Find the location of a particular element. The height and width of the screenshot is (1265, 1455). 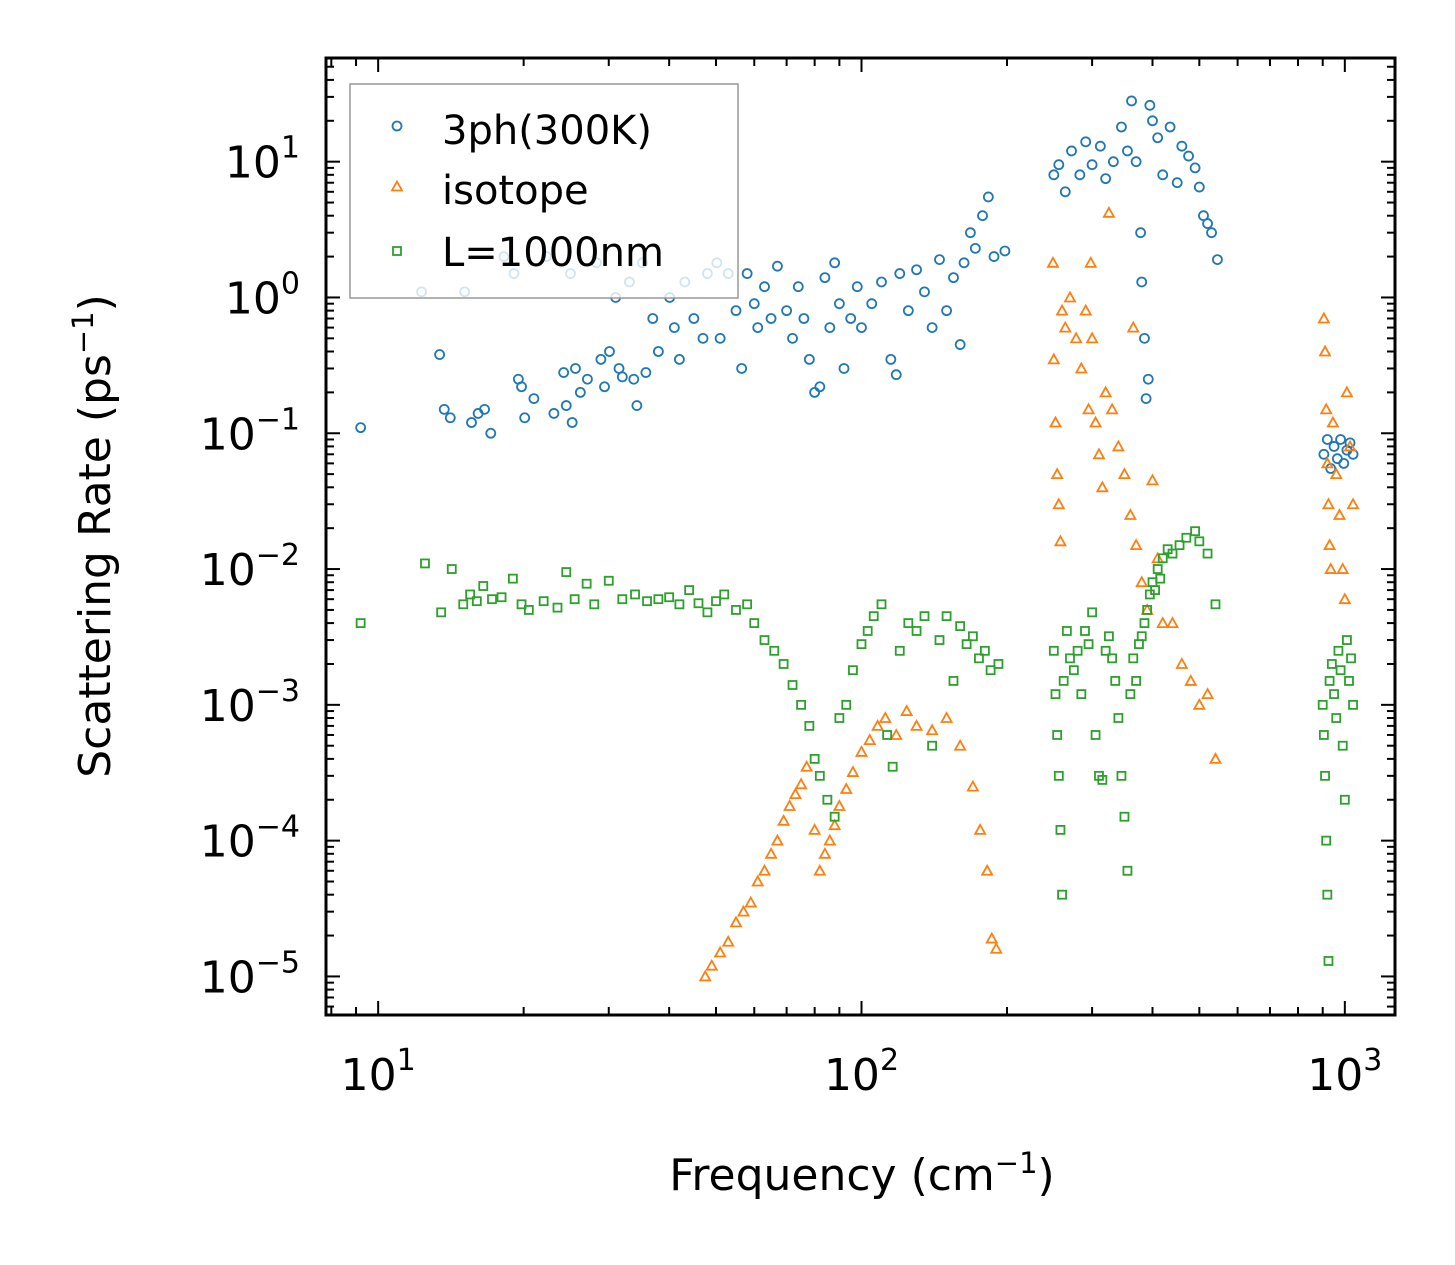

y-tick-label: 10⁻⁵ is located at coordinates (250, 974).